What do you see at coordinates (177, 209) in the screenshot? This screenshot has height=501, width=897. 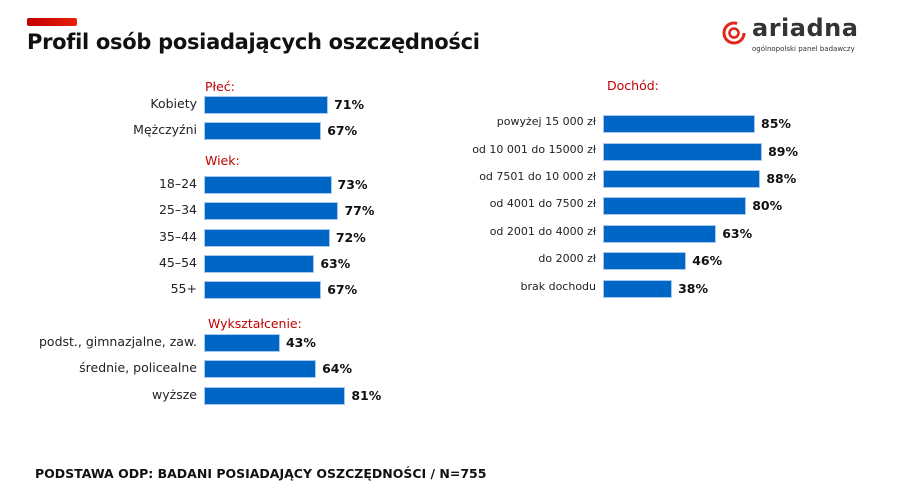 I see `category-label: 25–34` at bounding box center [177, 209].